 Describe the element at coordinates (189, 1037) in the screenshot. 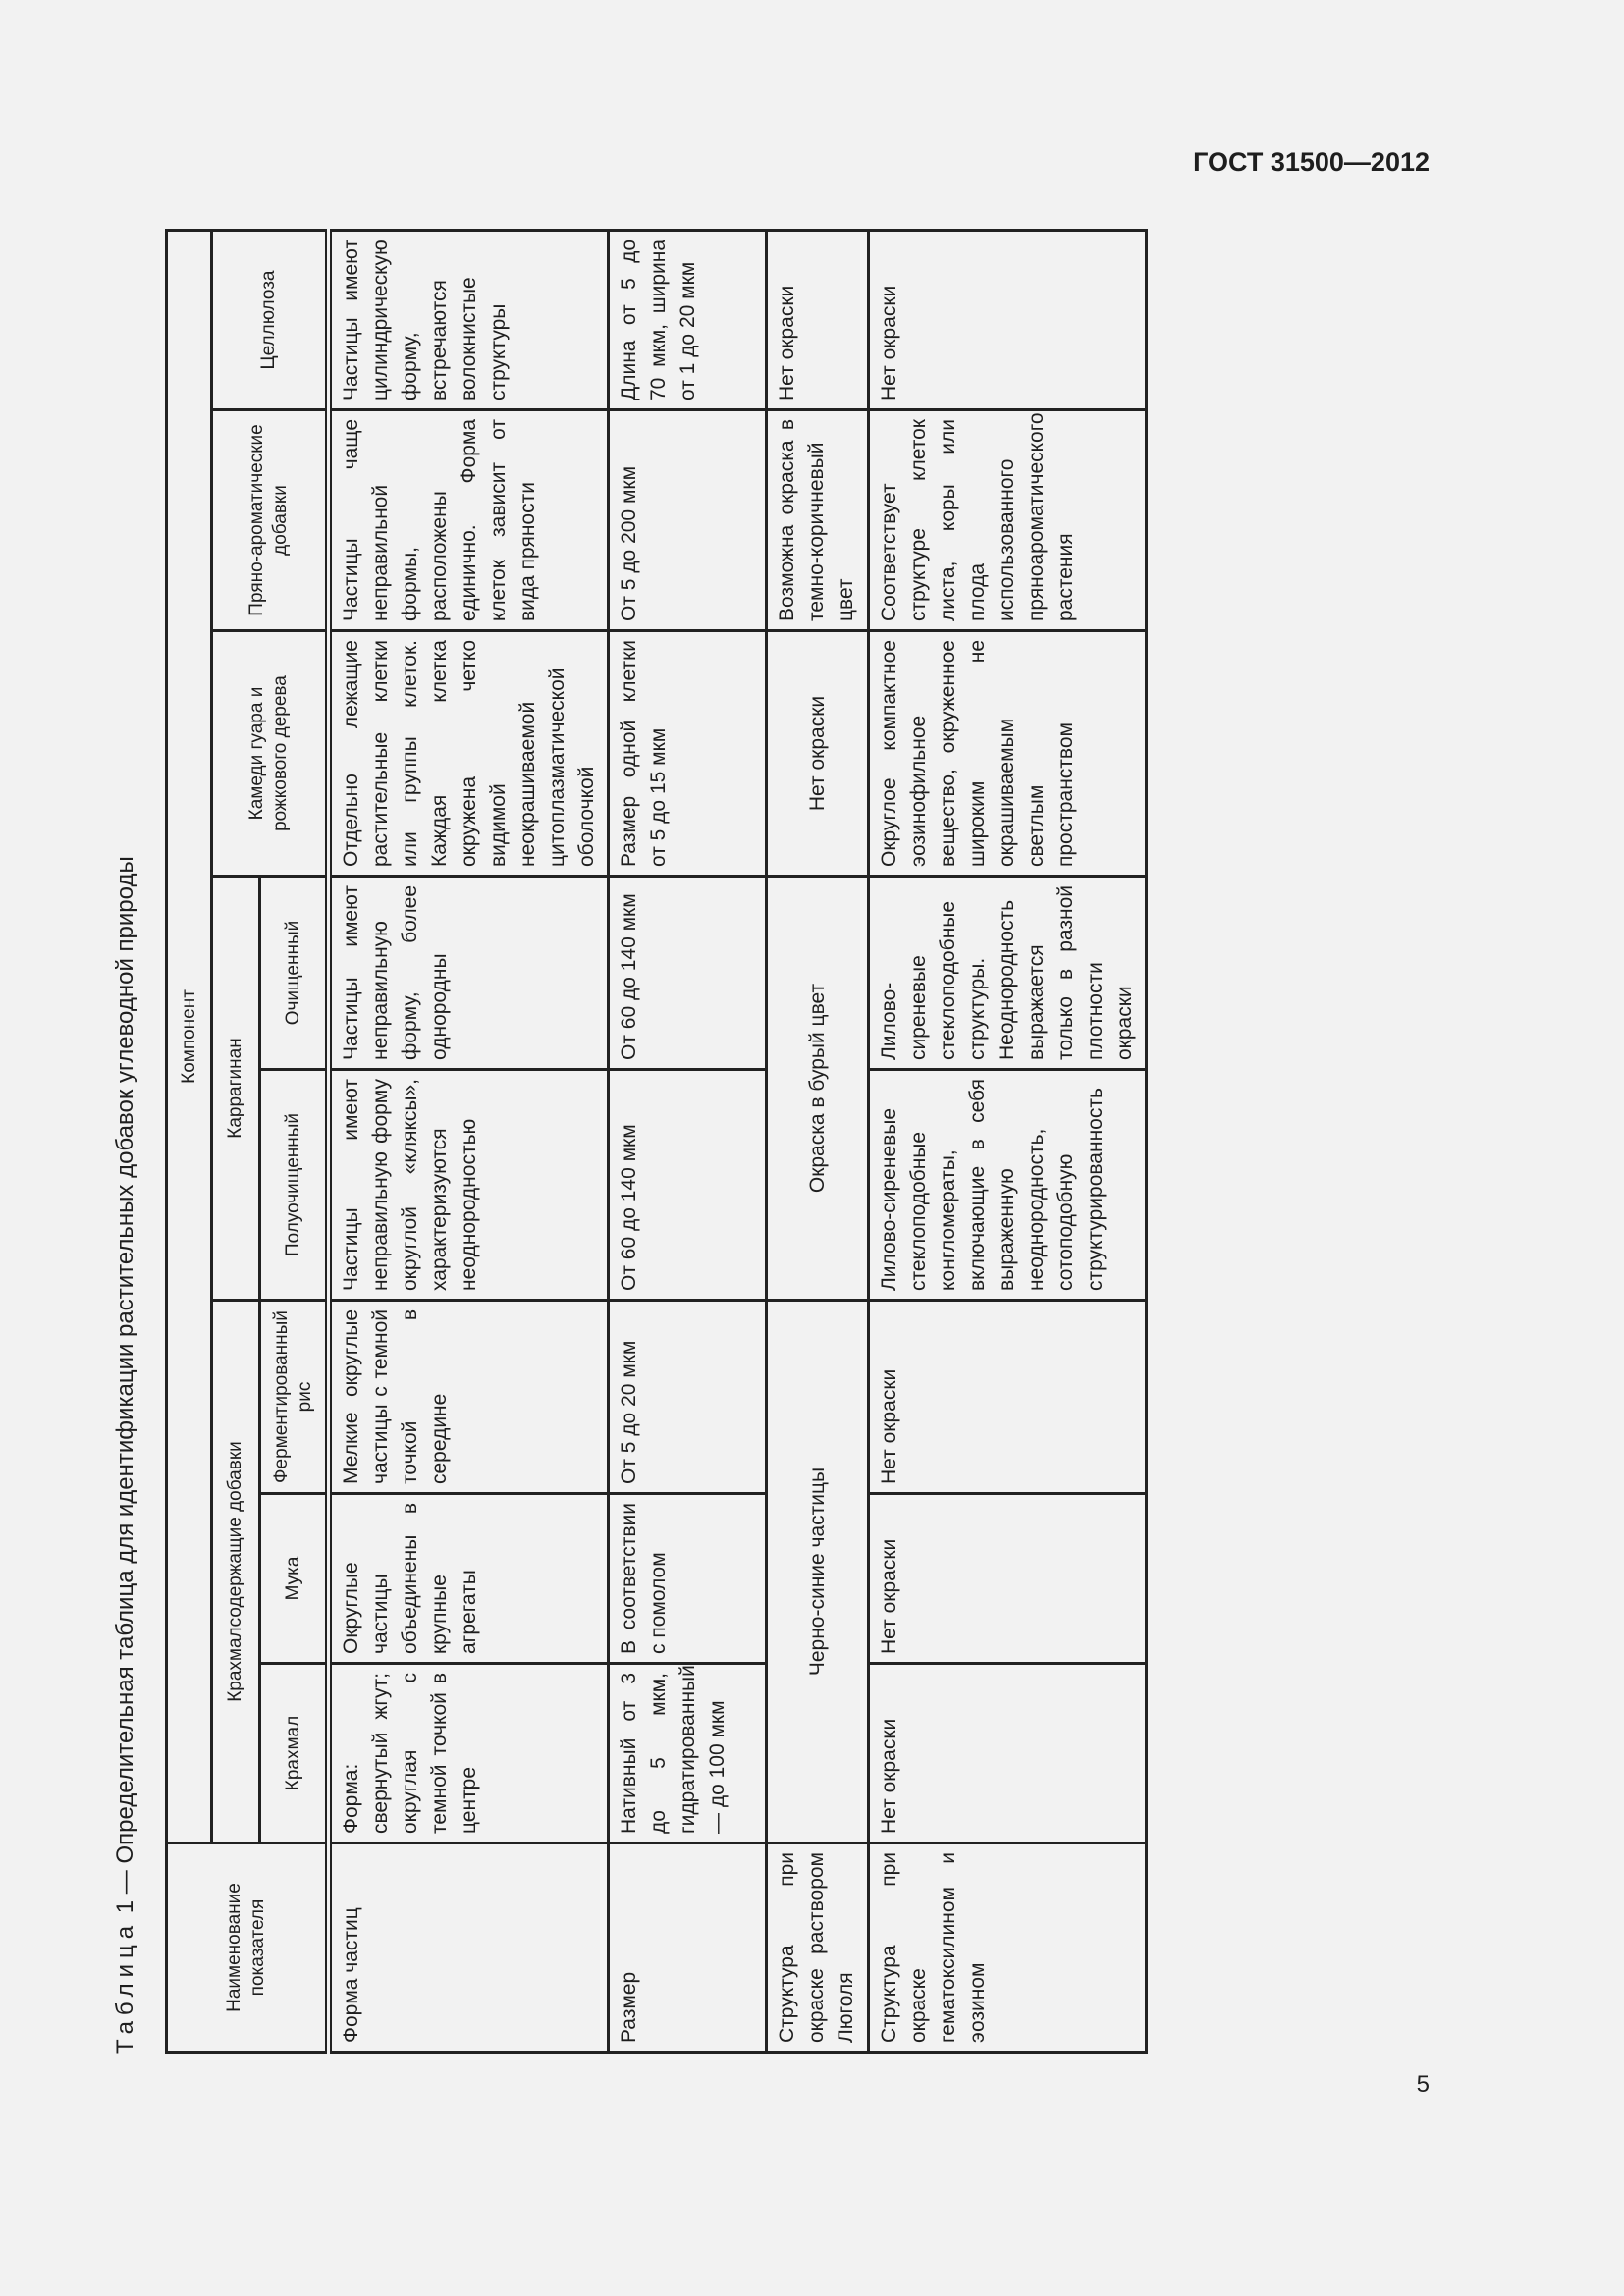

I see `header-component: Компонент` at that location.